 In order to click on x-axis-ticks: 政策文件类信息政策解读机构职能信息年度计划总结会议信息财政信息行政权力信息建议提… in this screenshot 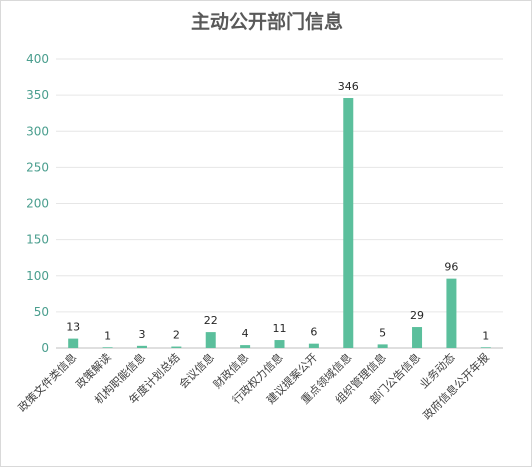, I will do `click(253, 386)`.